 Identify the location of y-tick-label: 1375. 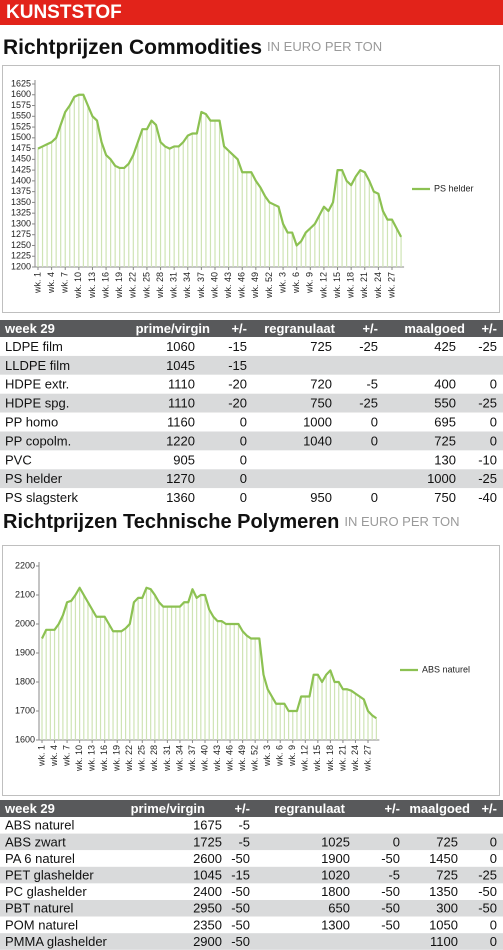
(21, 191).